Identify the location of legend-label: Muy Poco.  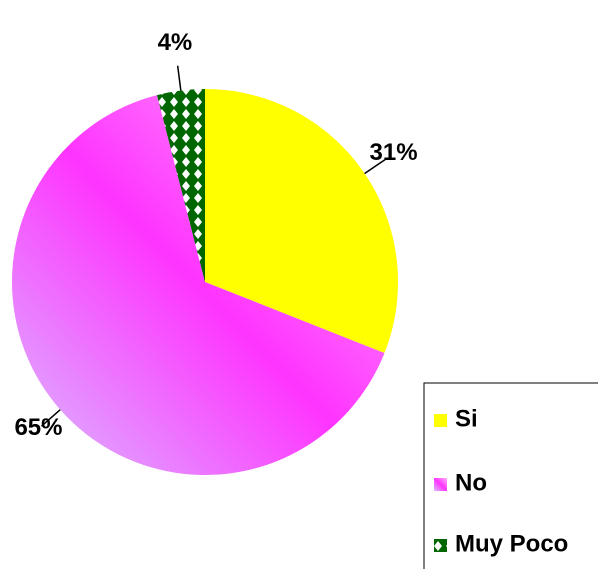
(511, 543).